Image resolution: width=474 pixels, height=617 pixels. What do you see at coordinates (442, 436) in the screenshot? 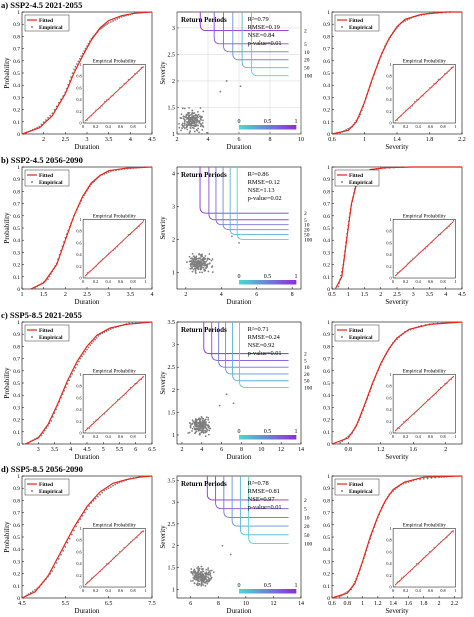
I see `severity-cdf-inset-xtick-2-4: 0.8` at bounding box center [442, 436].